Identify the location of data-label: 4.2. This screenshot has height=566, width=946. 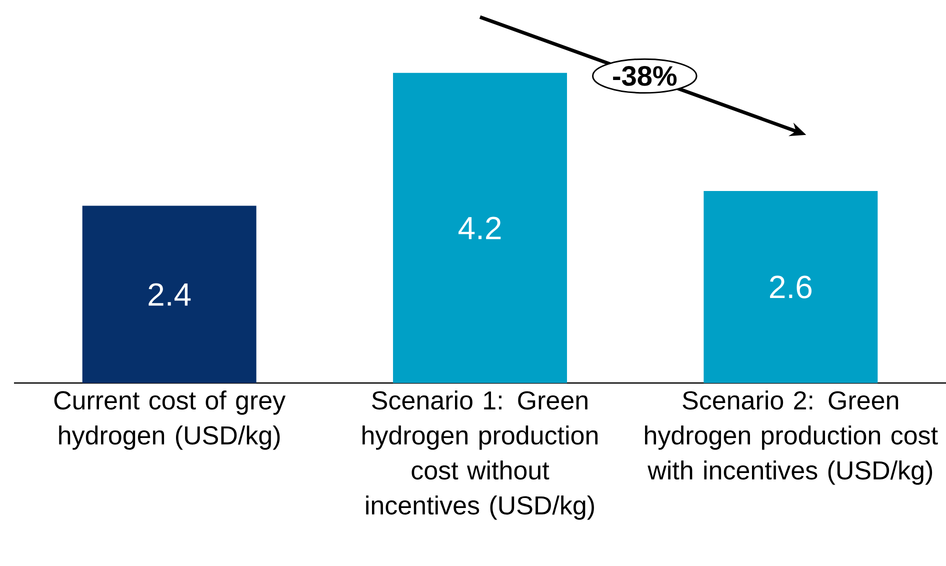
(479, 228).